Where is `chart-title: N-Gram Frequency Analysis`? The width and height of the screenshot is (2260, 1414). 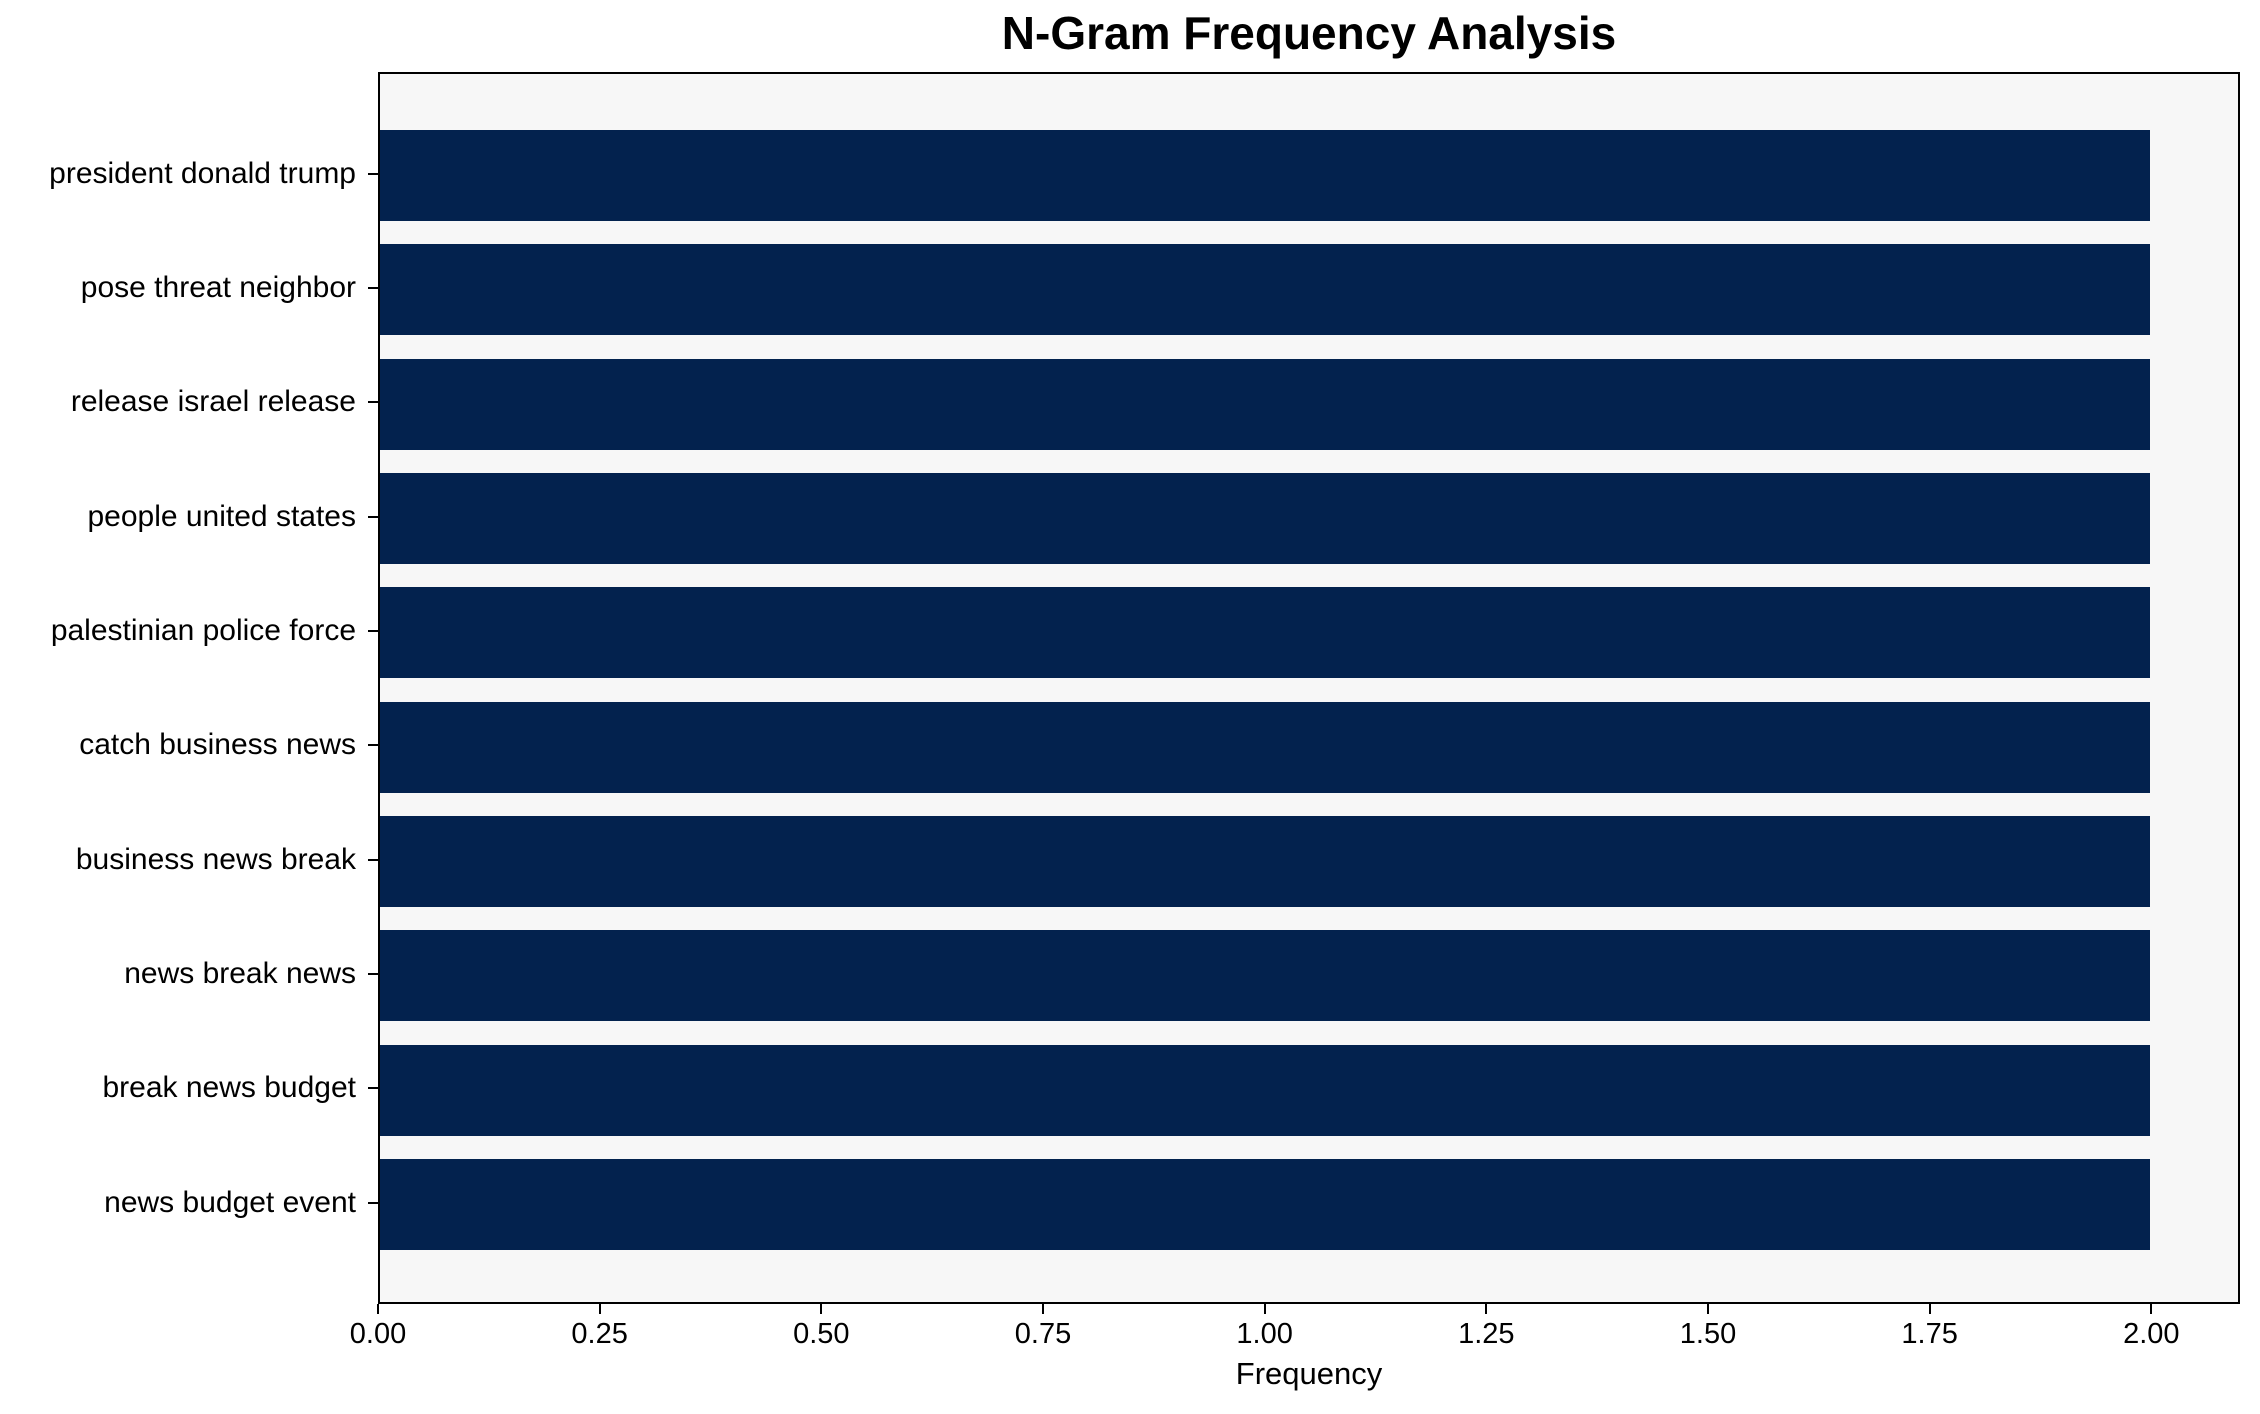
chart-title: N-Gram Frequency Analysis is located at coordinates (1309, 33).